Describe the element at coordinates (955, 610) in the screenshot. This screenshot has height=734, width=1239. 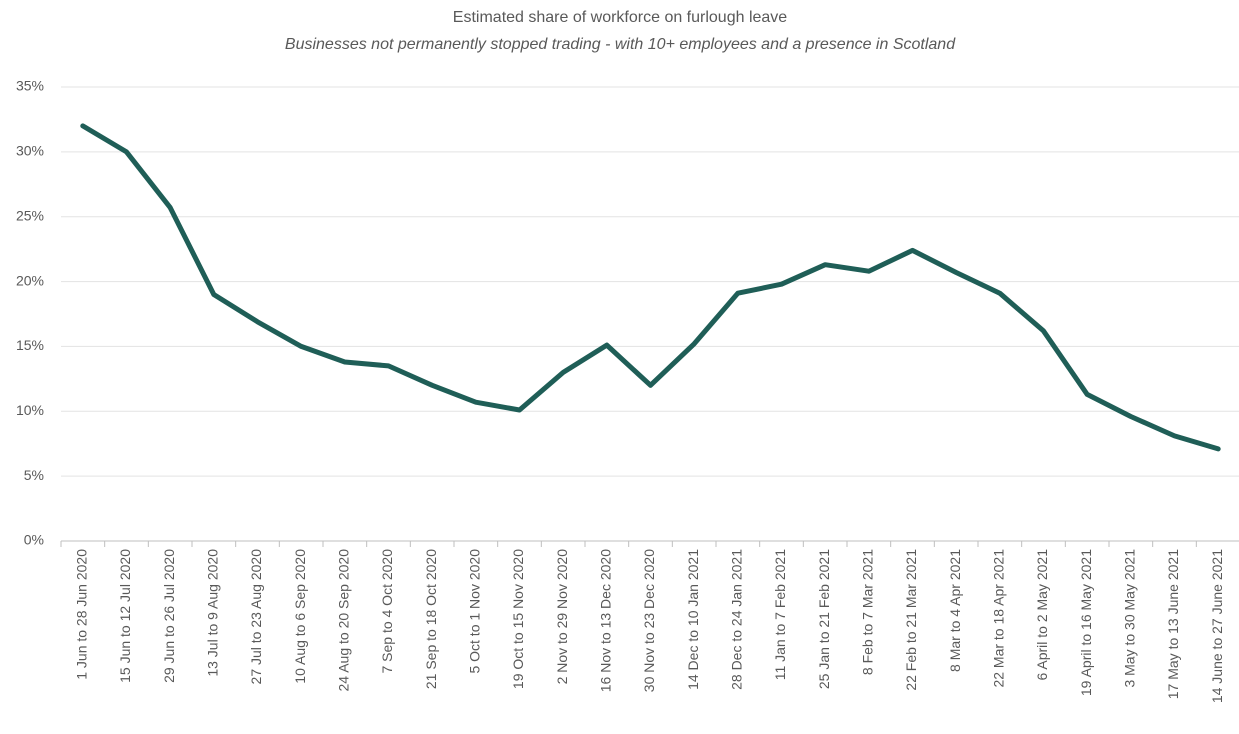
I see `x-tick-label: 8 Mar to 4 Apr 2021` at that location.